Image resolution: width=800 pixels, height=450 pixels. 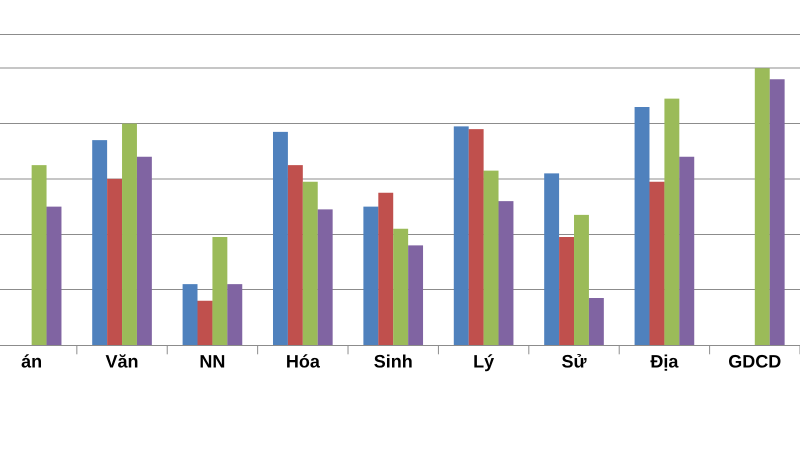 What do you see at coordinates (755, 362) in the screenshot?
I see `x-tick-label: GDCD` at bounding box center [755, 362].